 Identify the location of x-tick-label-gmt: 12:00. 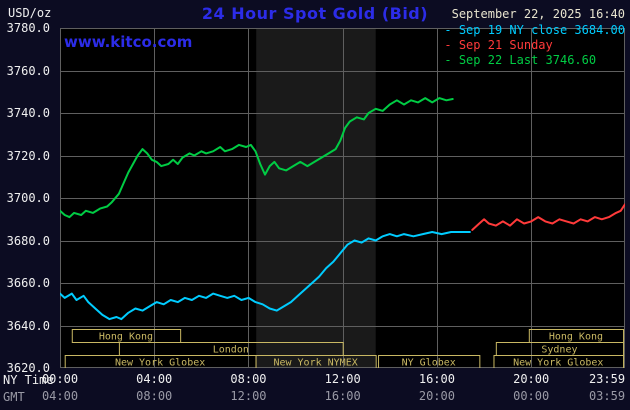
(248, 396).